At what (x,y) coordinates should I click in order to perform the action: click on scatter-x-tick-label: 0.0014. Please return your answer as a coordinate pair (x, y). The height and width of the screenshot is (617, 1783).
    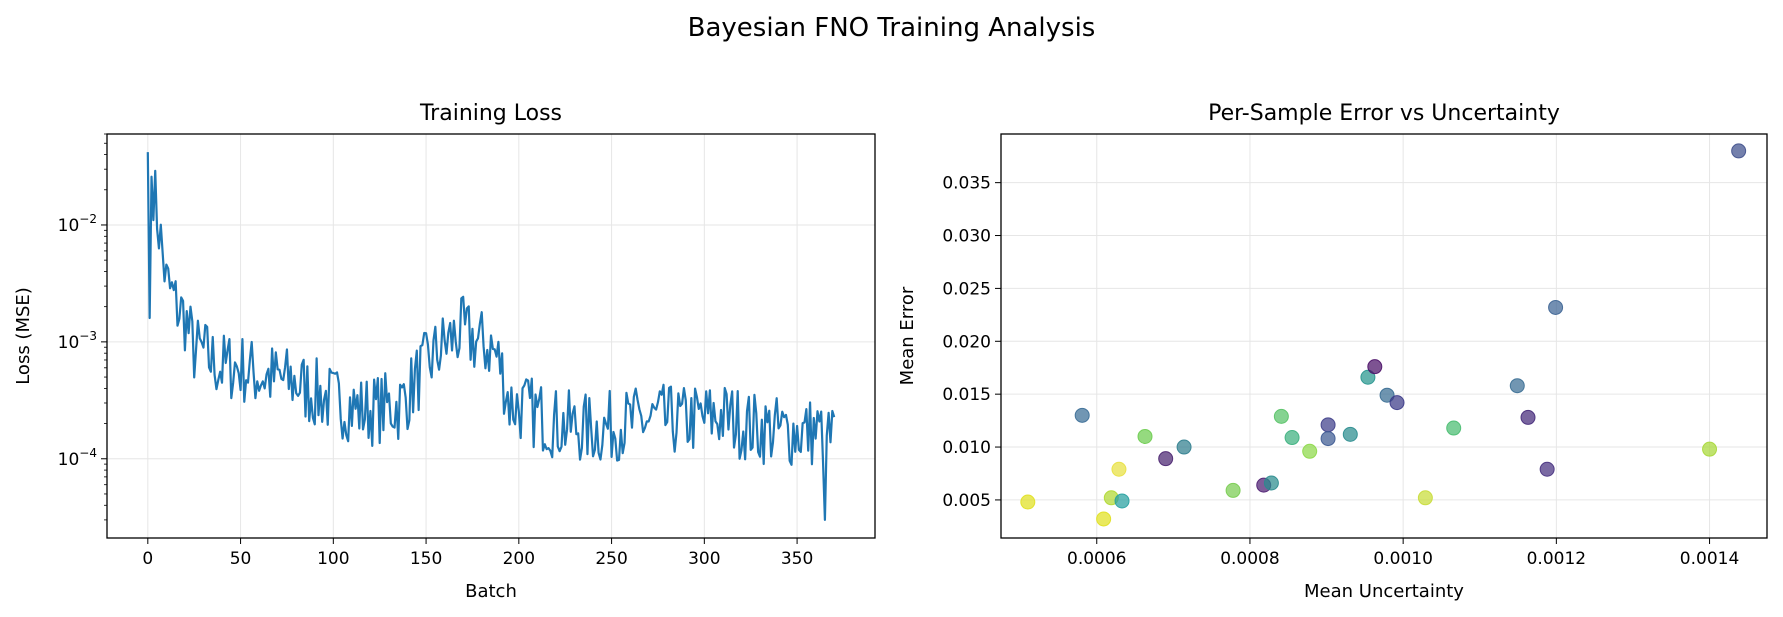
    Looking at the image, I should click on (1709, 559).